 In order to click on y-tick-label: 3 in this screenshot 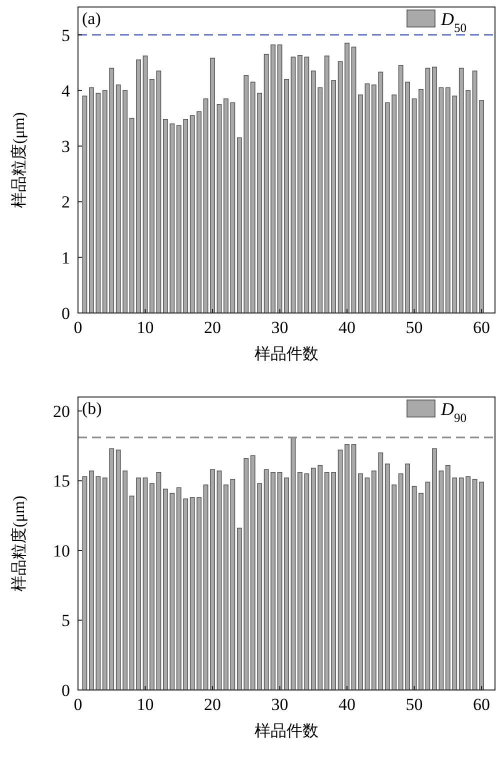, I will do `click(66, 146)`.